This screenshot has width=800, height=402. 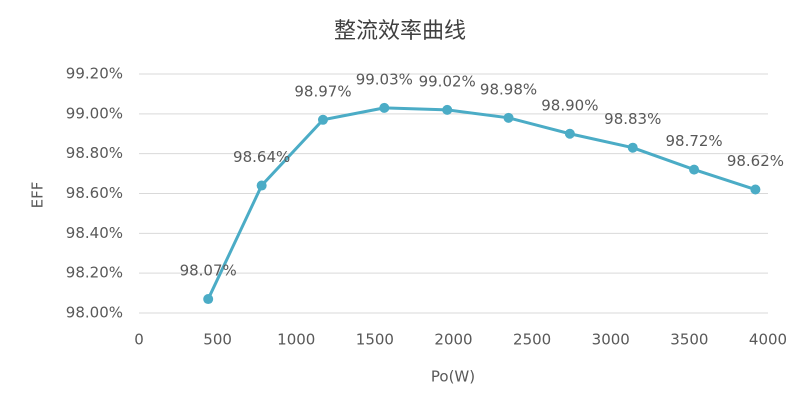 I want to click on y-tick-label: 98.60%, so click(x=94, y=193).